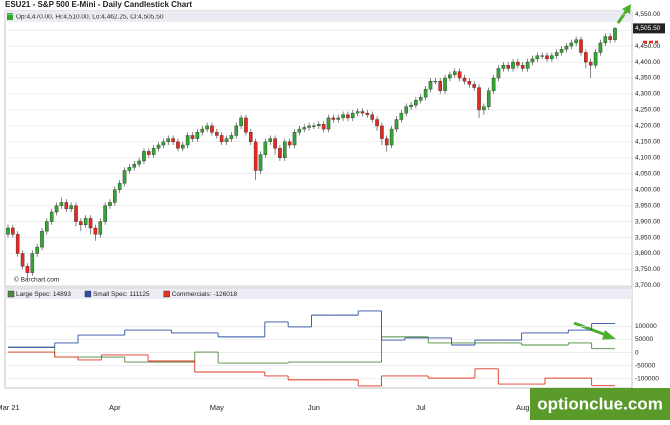  I want to click on x-tick-label: Mar 21, so click(10, 407).